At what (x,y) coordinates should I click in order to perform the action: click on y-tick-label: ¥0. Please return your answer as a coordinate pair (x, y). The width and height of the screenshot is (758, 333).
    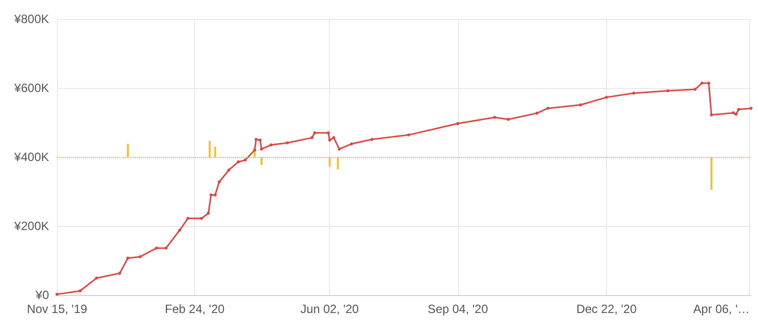
    Looking at the image, I should click on (42, 295).